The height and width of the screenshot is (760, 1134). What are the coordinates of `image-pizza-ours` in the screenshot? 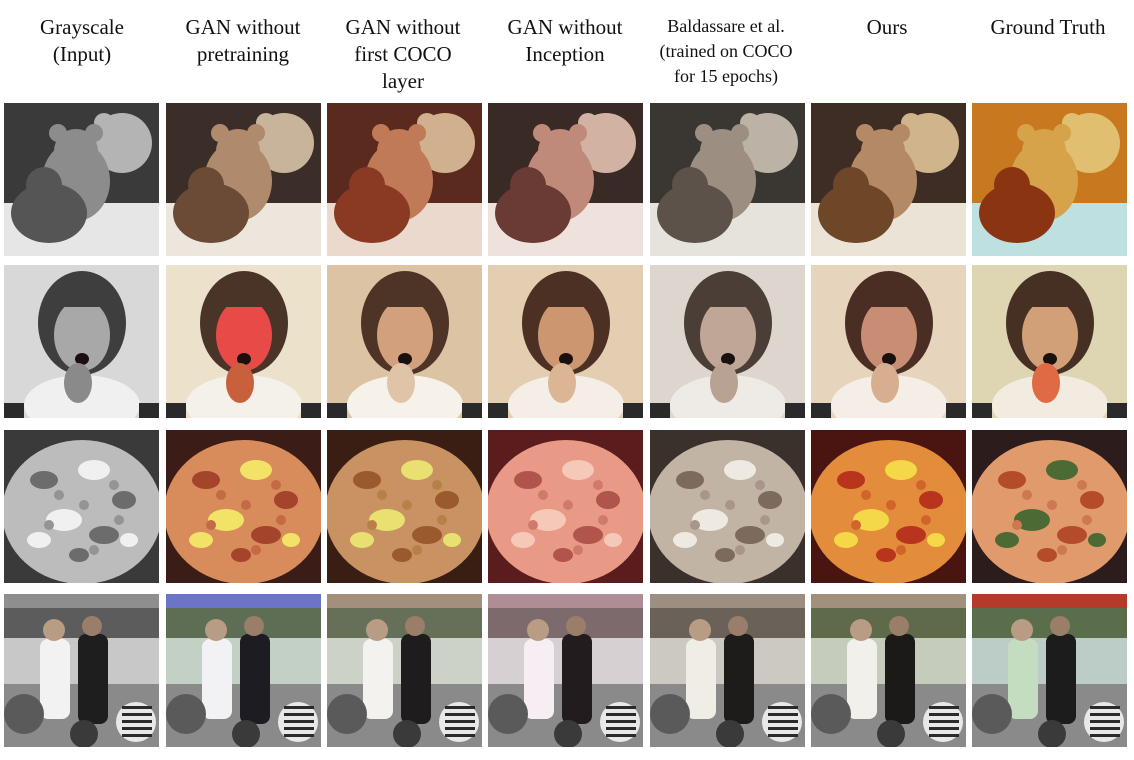 It's located at (888, 506).